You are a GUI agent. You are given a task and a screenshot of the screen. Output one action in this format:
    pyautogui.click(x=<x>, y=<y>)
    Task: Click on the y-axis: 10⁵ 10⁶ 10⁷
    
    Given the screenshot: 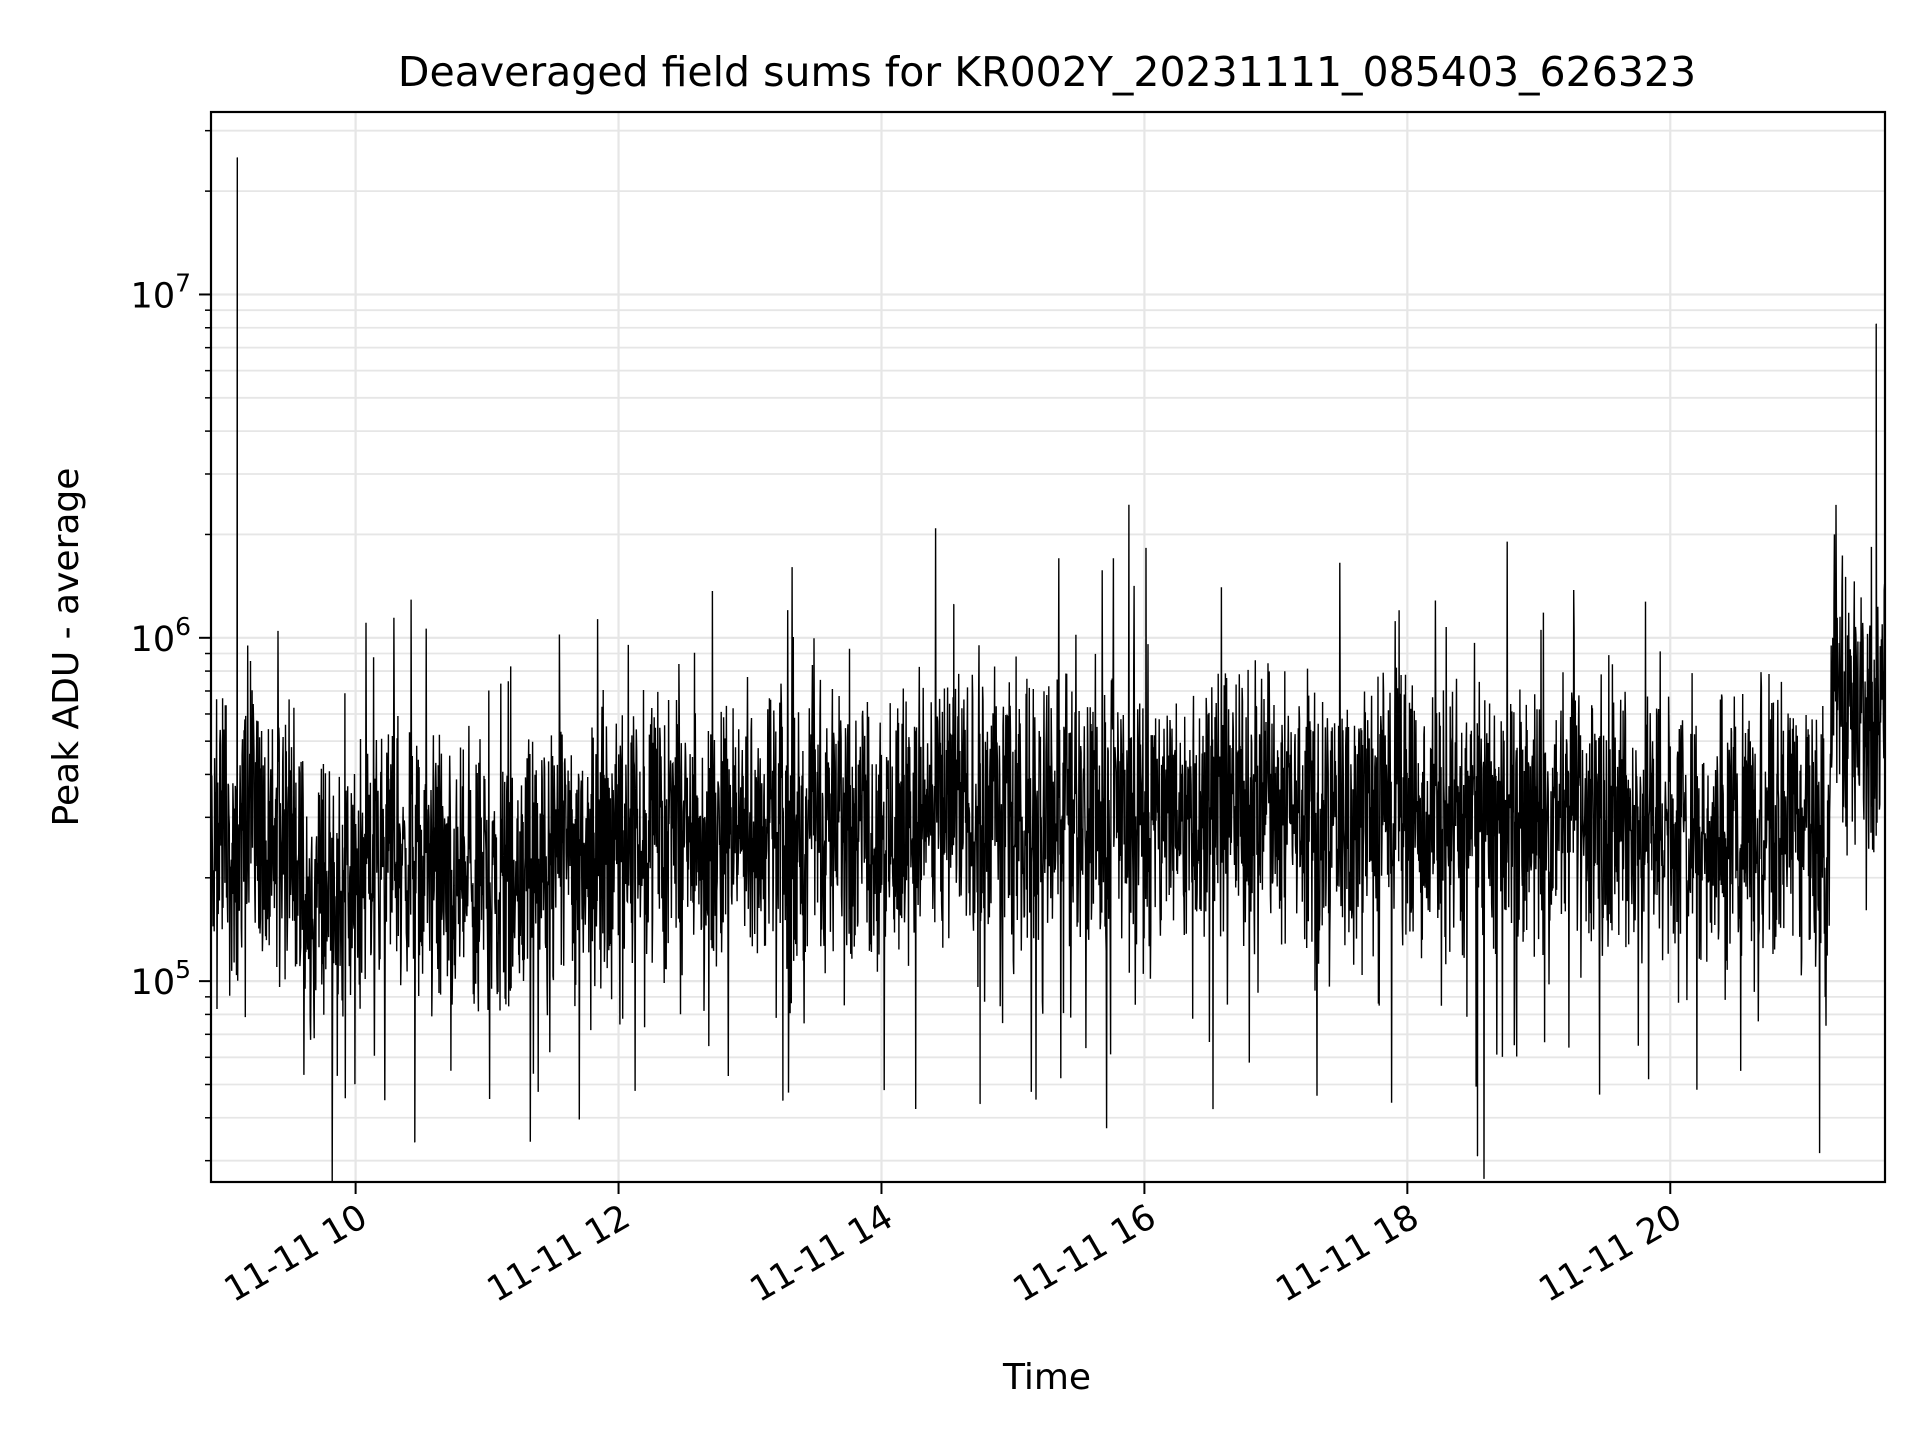 What is the action you would take?
    pyautogui.click(x=171, y=645)
    